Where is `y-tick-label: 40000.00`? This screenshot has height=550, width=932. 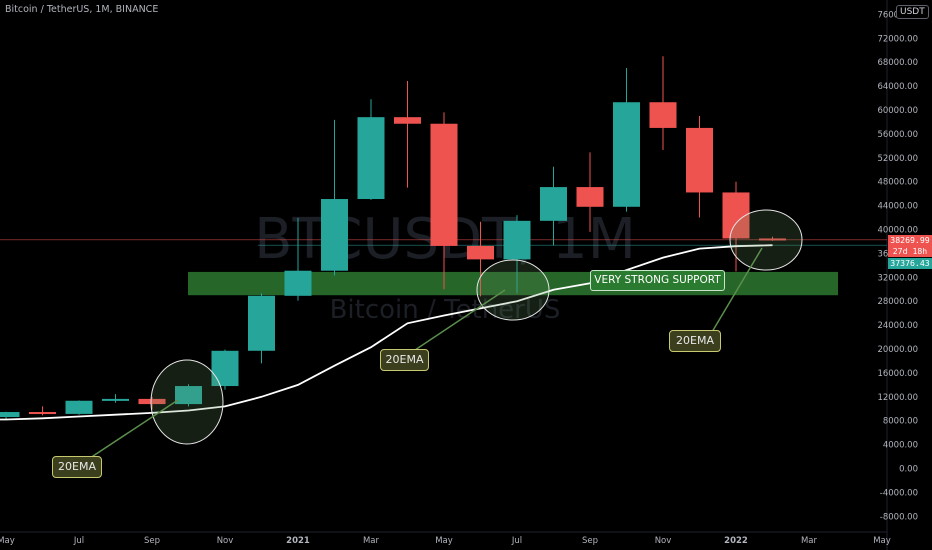 y-tick-label: 40000.00 is located at coordinates (897, 231).